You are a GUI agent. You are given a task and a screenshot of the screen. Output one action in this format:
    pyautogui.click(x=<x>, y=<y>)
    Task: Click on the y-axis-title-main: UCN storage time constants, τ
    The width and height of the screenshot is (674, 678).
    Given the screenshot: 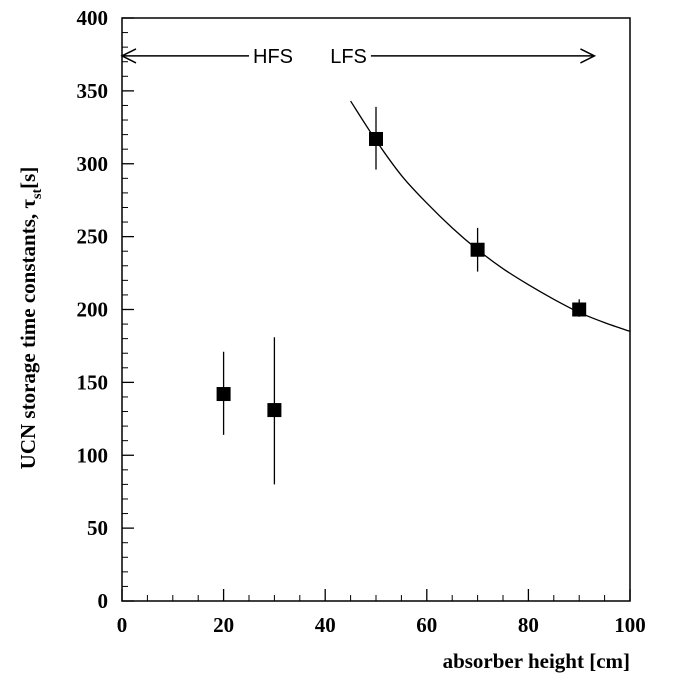 What is the action you would take?
    pyautogui.click(x=28, y=334)
    